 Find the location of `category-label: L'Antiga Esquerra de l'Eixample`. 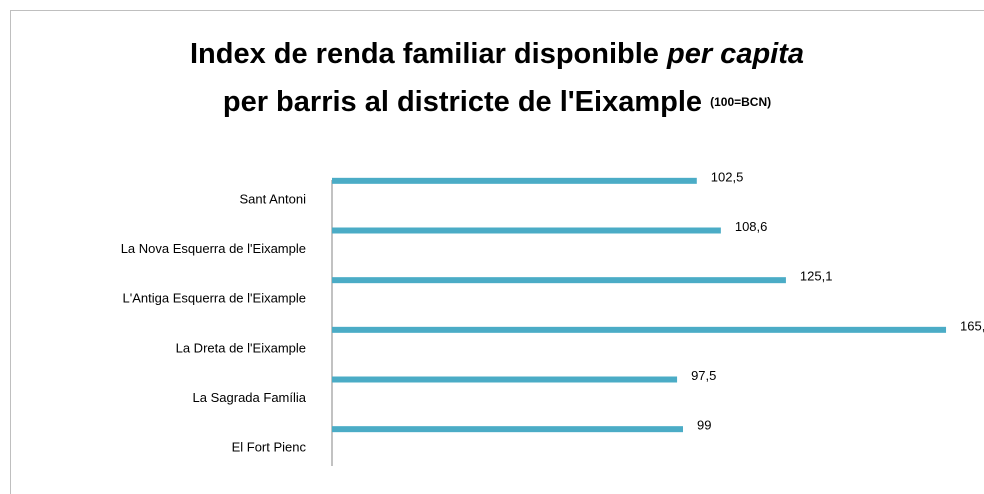

category-label: L'Antiga Esquerra de l'Eixample is located at coordinates (214, 298).